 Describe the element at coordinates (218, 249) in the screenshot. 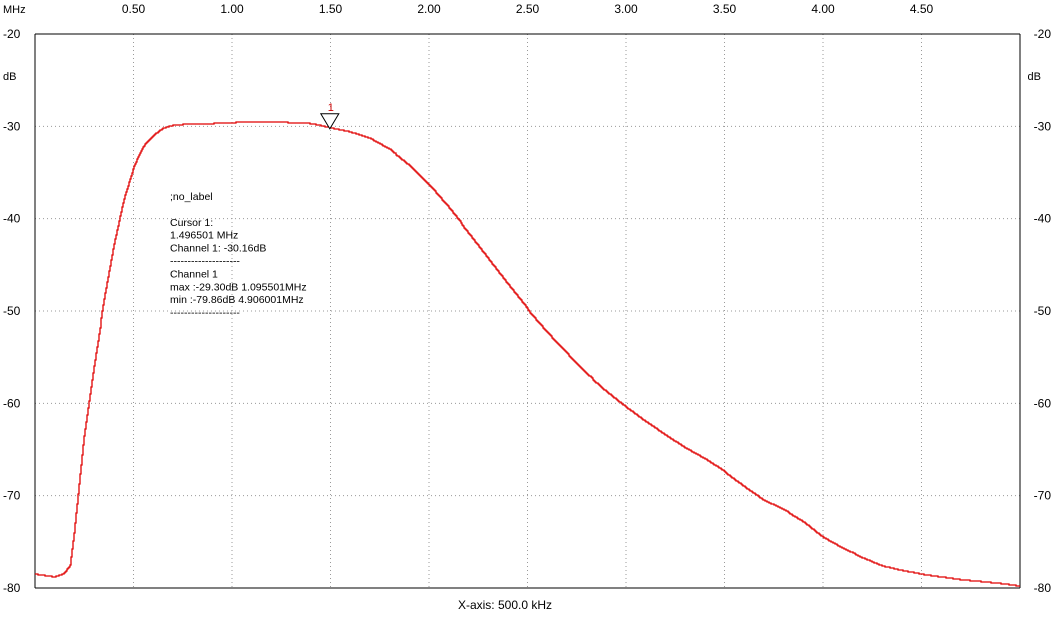

I see `cursor-channel-value: Channel 1: -30.16dB` at that location.